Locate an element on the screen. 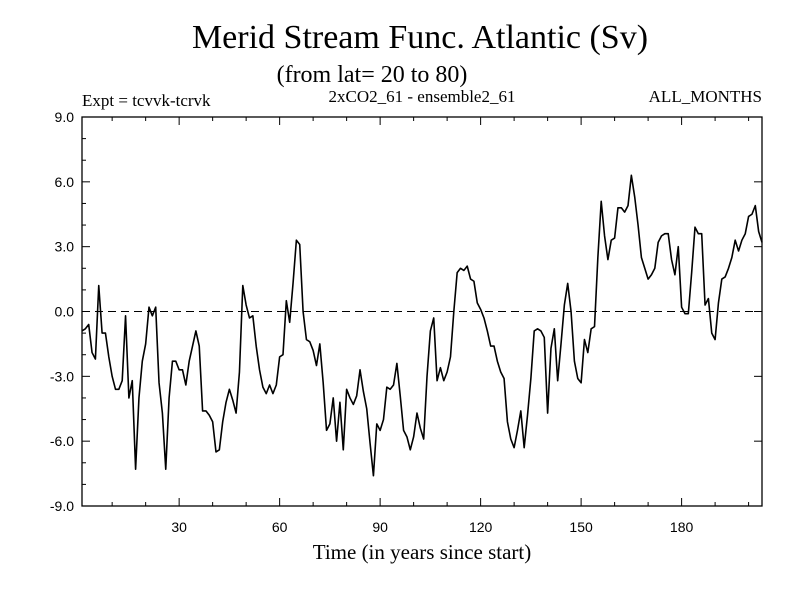 The image size is (800, 600). x-tick-label: 120 is located at coordinates (481, 527).